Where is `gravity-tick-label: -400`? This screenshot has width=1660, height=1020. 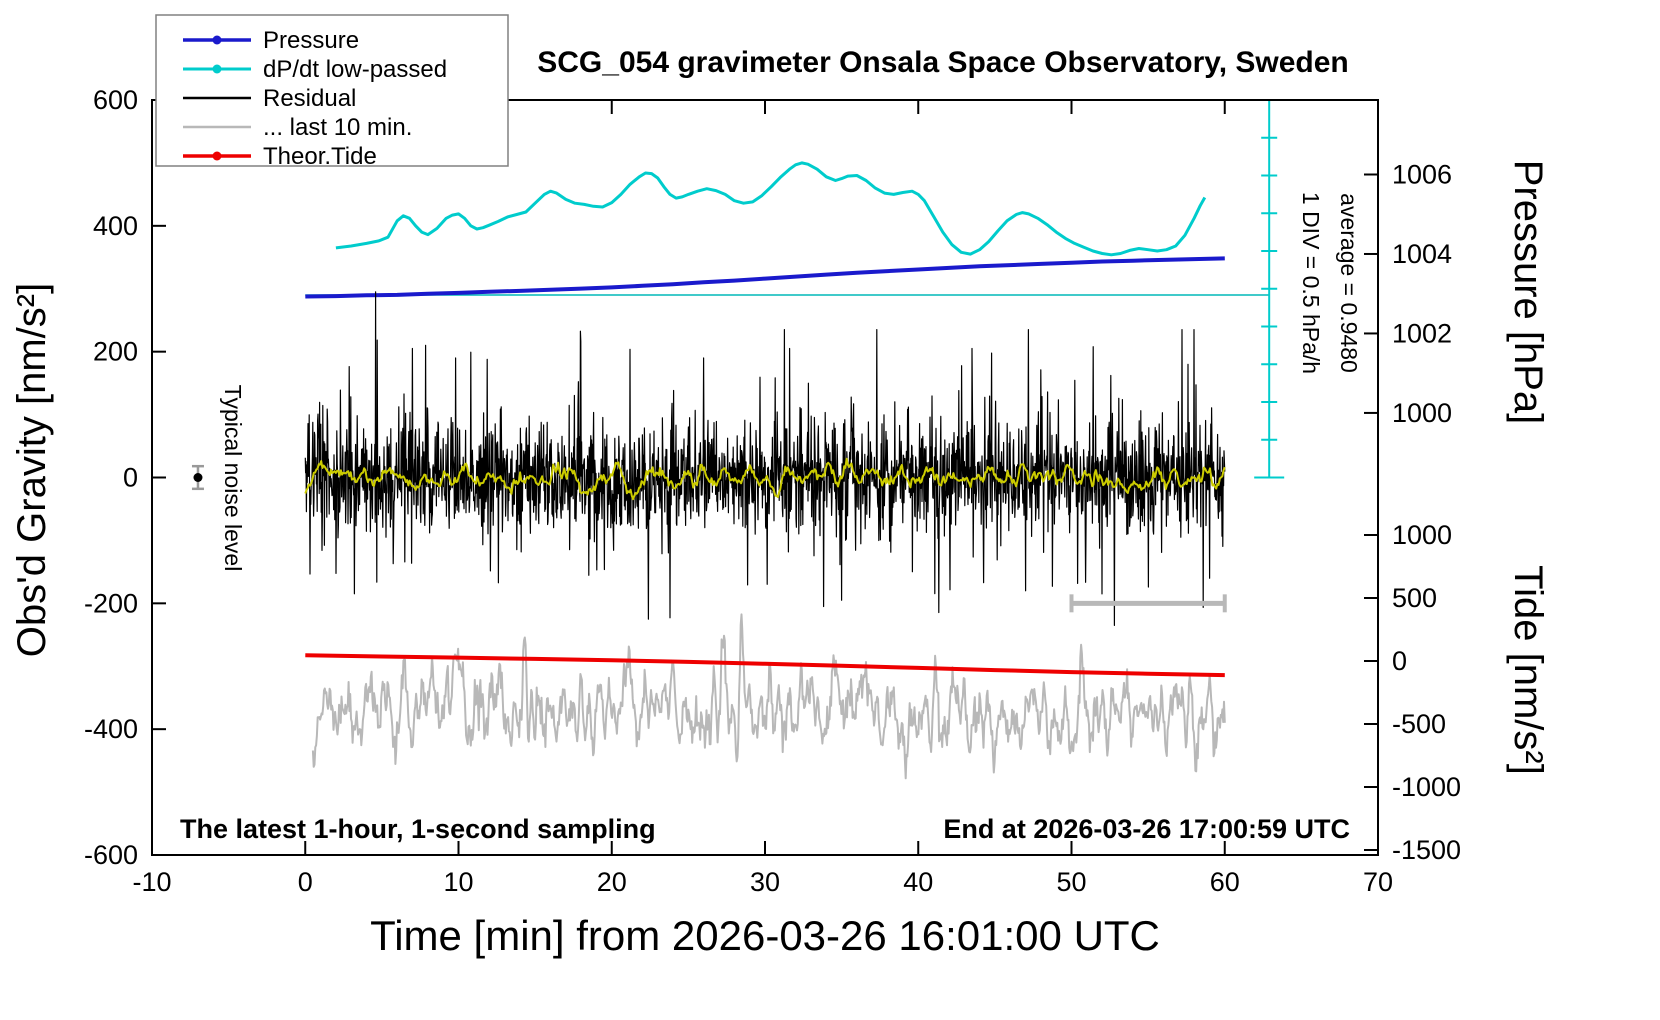 gravity-tick-label: -400 is located at coordinates (111, 729).